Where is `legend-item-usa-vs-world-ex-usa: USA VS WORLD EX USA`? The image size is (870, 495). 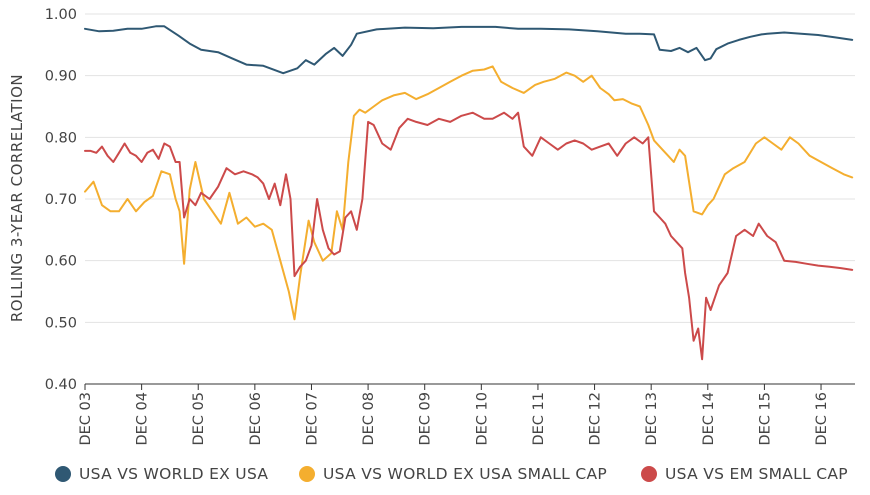
legend-item-usa-vs-world-ex-usa: USA VS WORLD EX USA is located at coordinates (161, 474).